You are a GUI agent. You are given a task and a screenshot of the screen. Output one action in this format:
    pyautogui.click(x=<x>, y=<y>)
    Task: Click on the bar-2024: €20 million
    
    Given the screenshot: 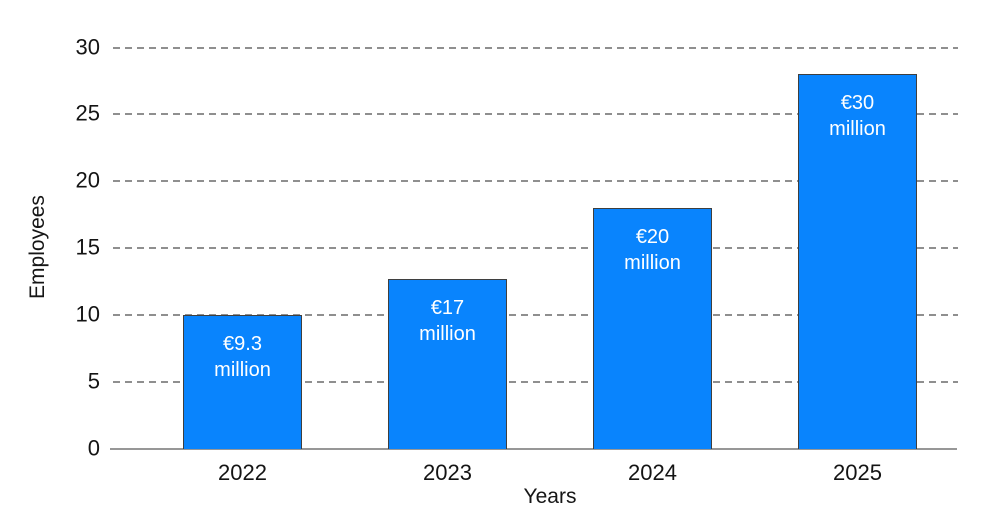 What is the action you would take?
    pyautogui.click(x=652, y=328)
    